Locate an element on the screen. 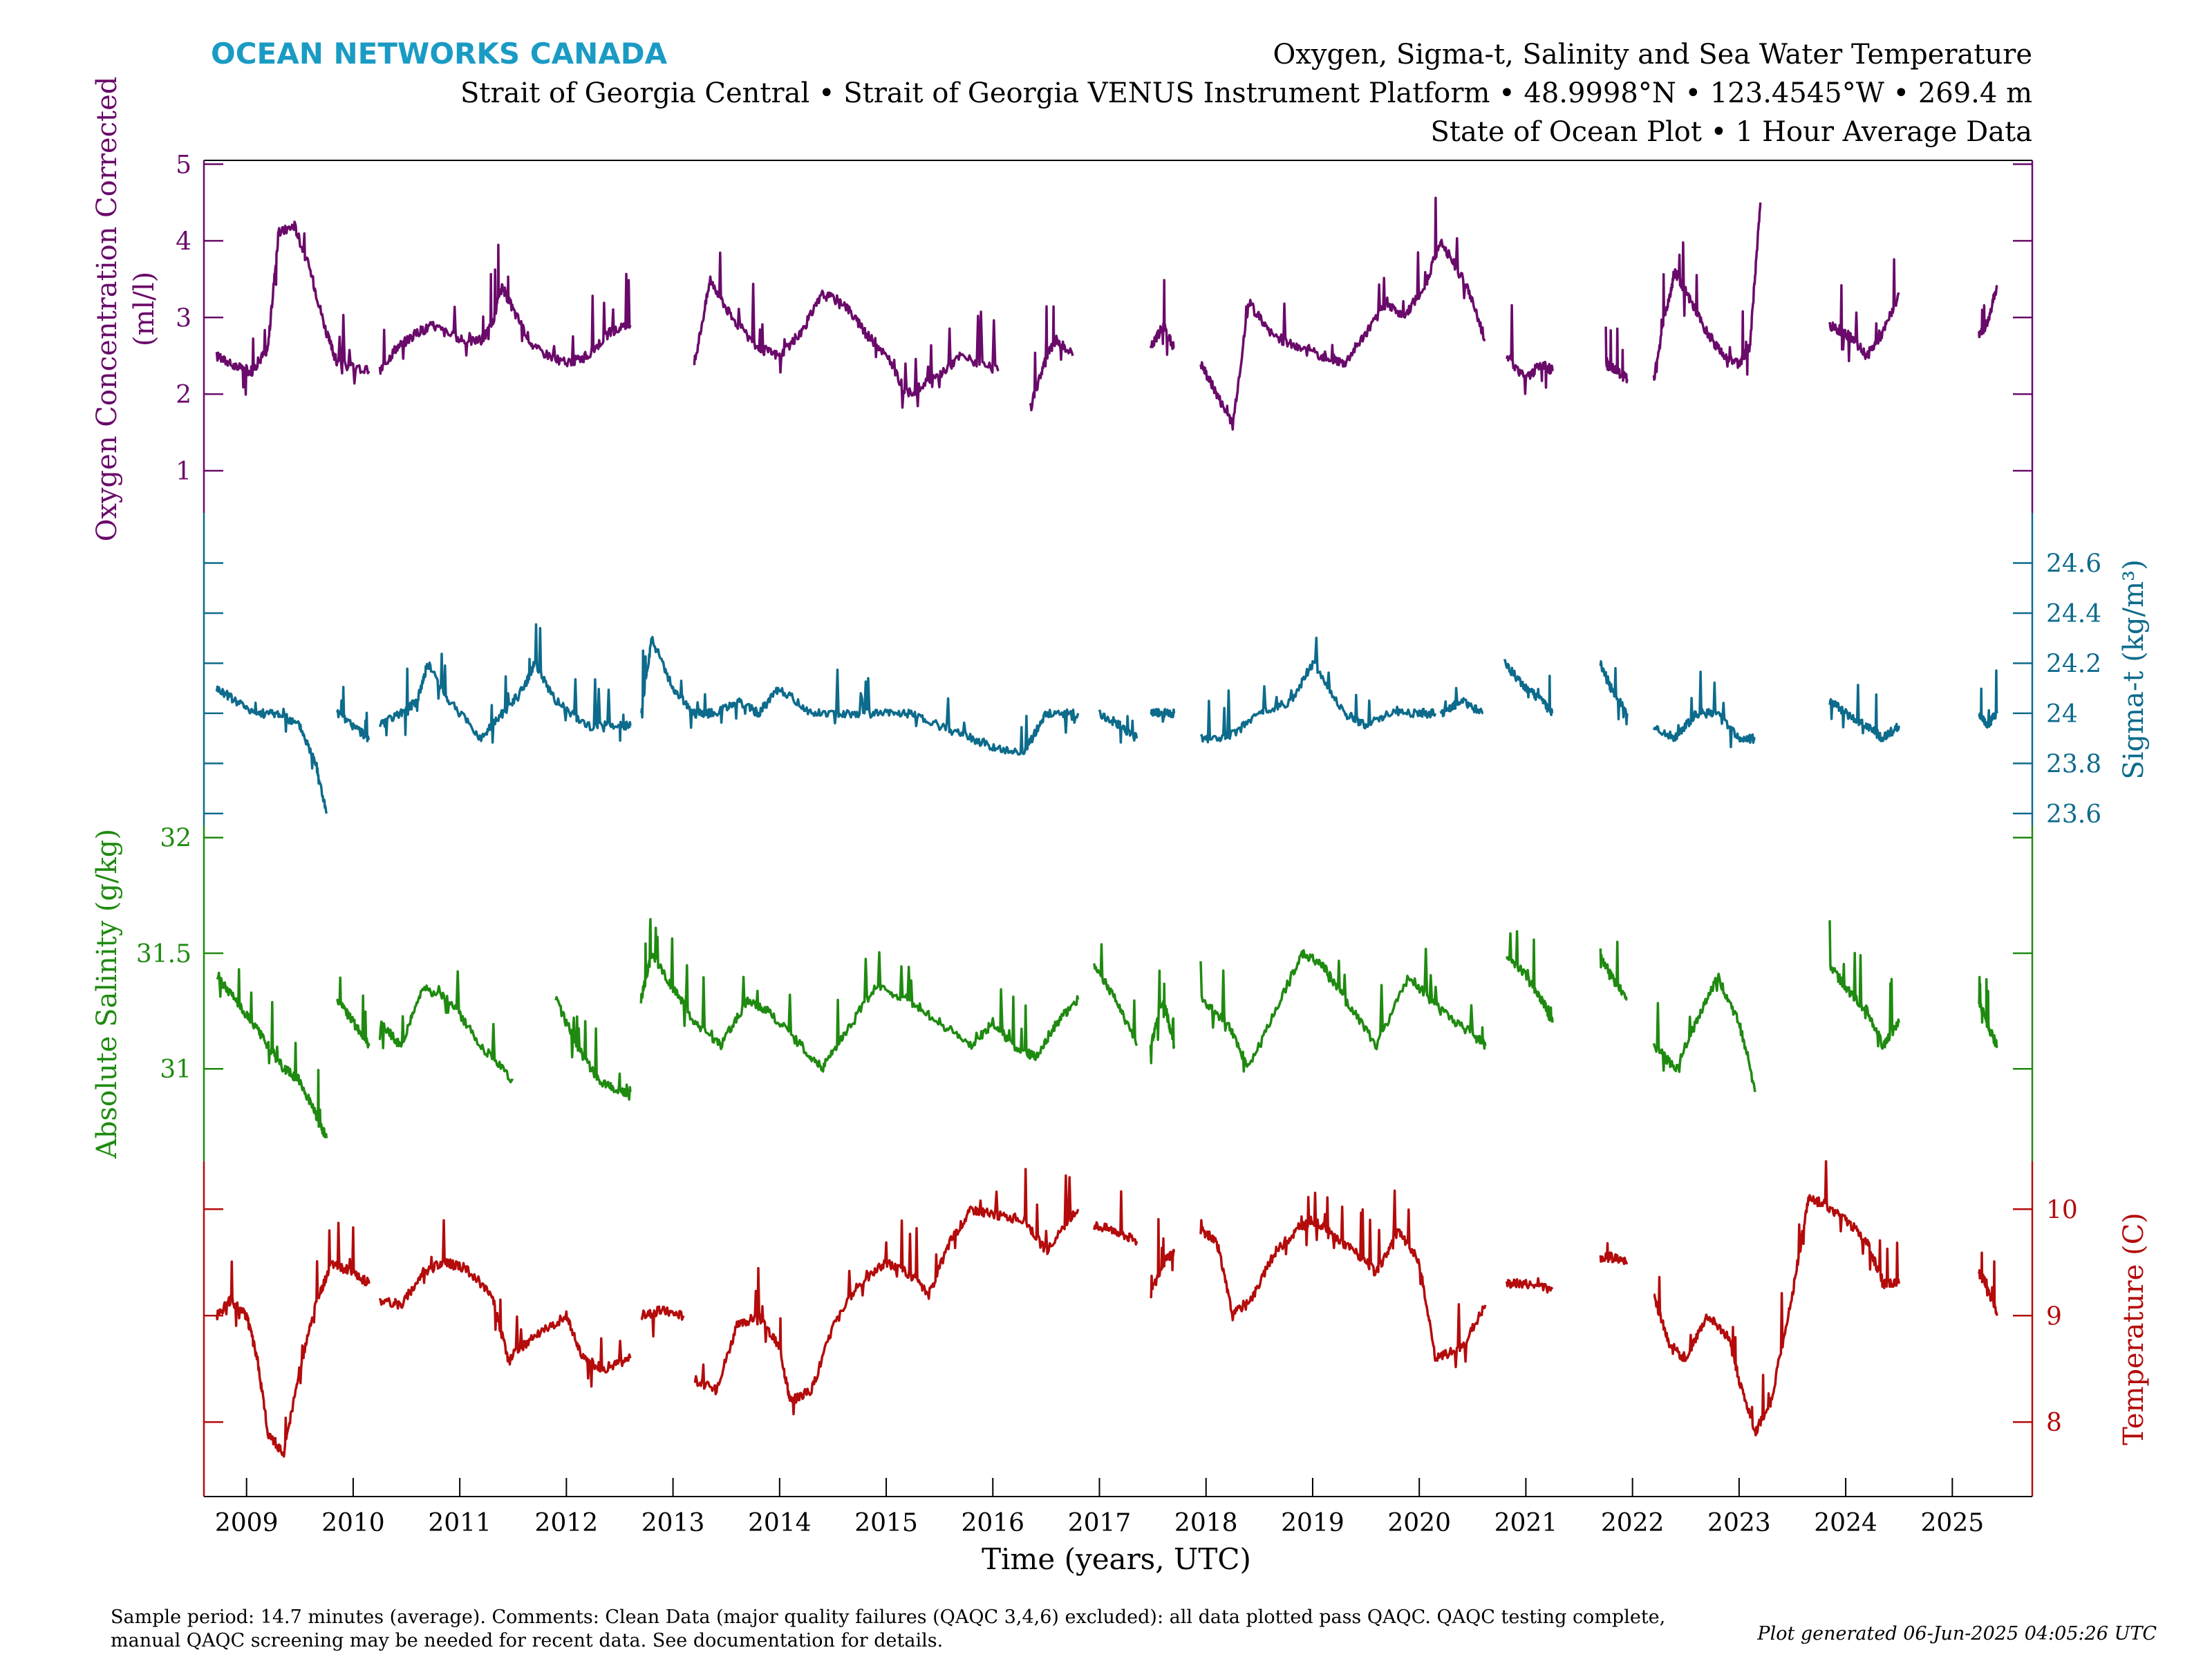 The width and height of the screenshot is (2212, 1659). oxygen-tick-label: 3 is located at coordinates (184, 318).